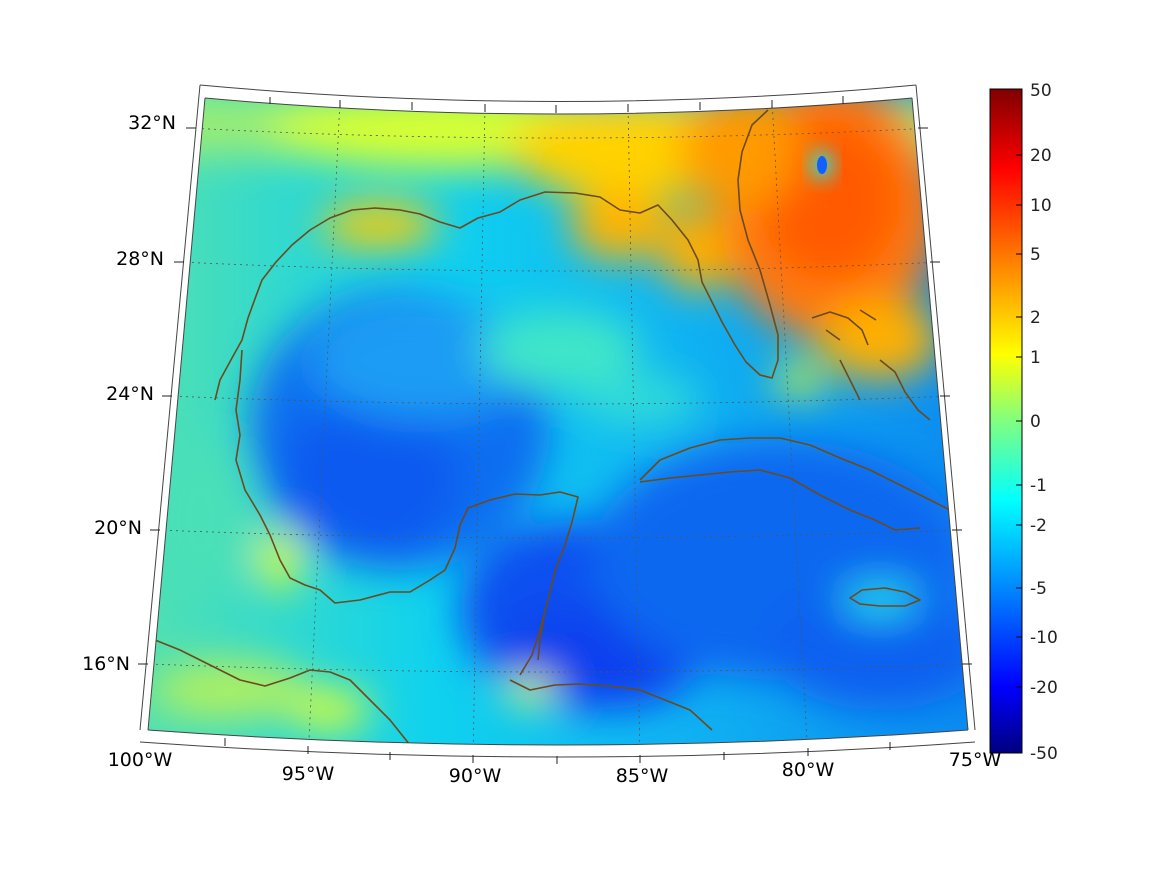 The image size is (1167, 875). I want to click on longitude-labels: 100°W 95°W 90°W 85°W 80°W 75°W, so click(555, 768).